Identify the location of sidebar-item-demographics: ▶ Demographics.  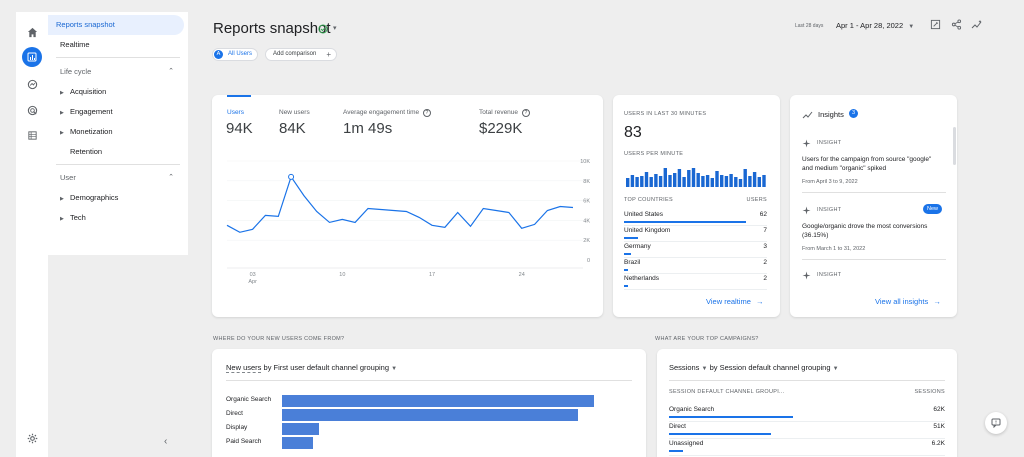
(118, 198).